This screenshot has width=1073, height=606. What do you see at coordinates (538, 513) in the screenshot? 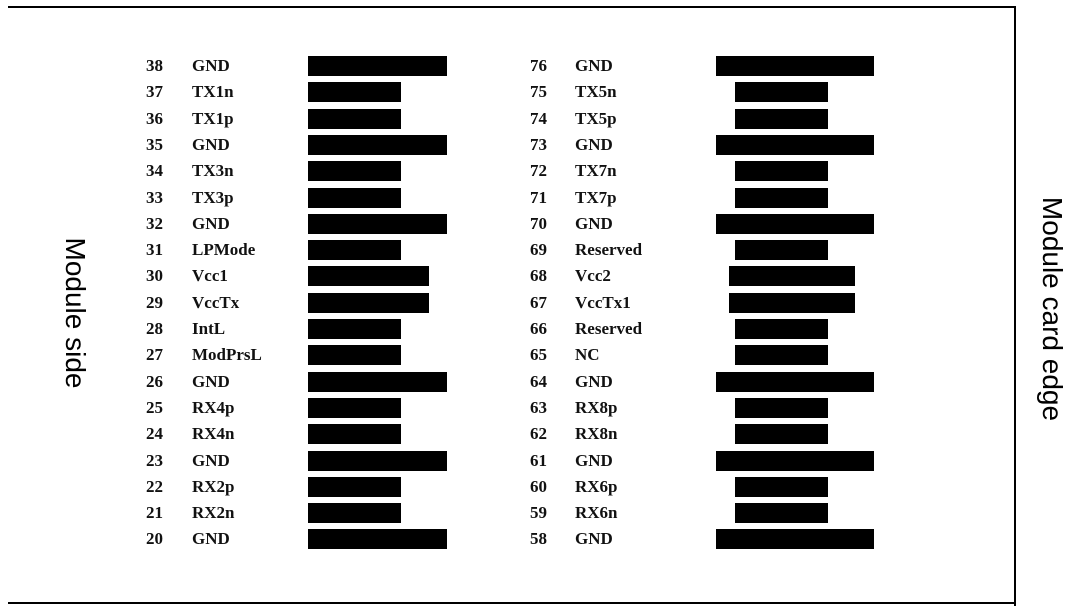
I see `pin-number: 59` at bounding box center [538, 513].